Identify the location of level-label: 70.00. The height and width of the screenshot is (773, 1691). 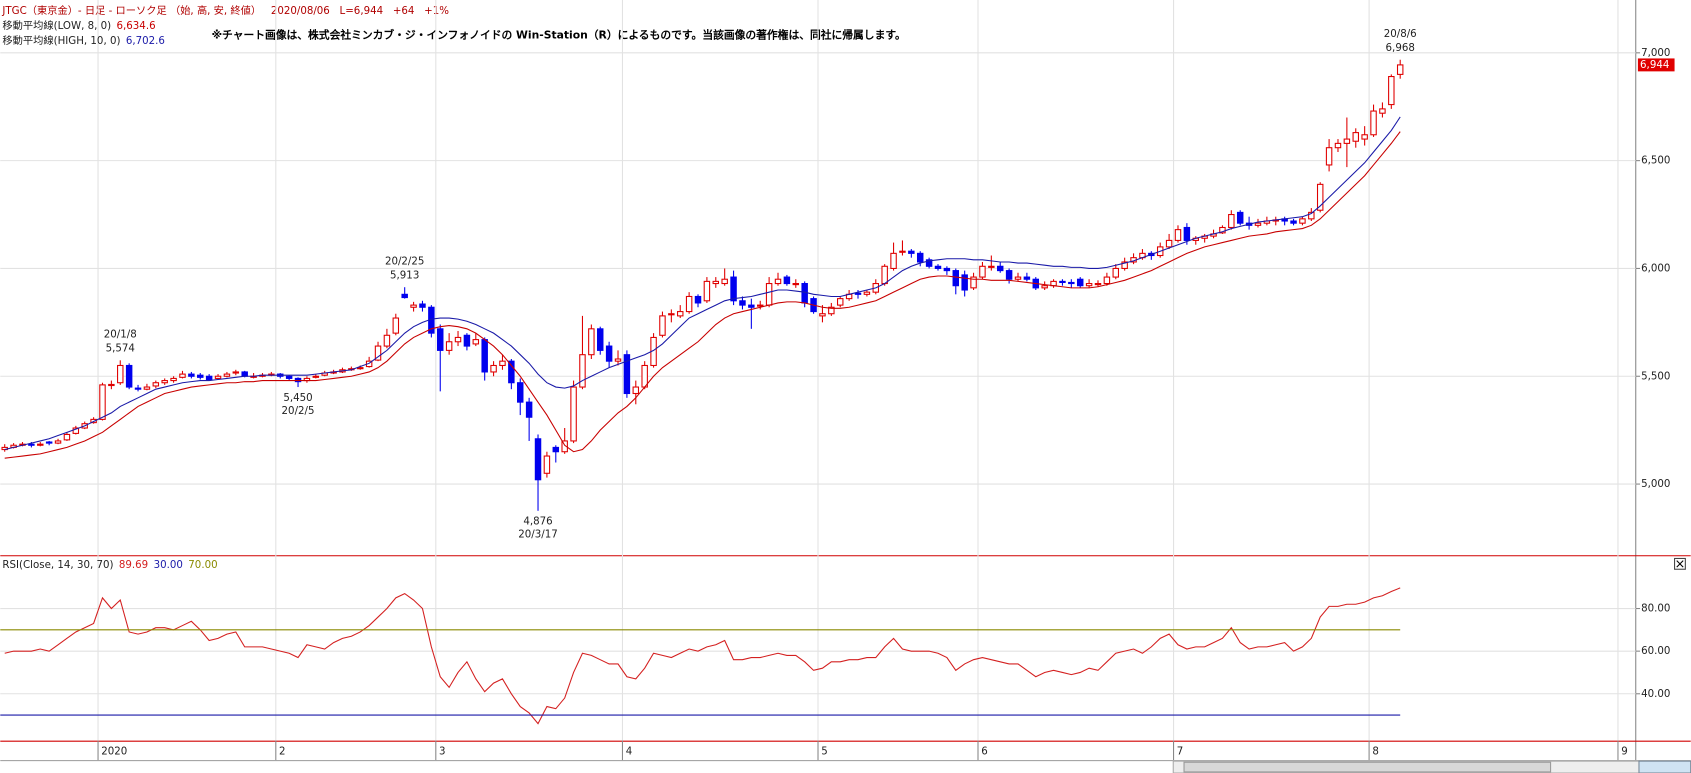
(202, 565).